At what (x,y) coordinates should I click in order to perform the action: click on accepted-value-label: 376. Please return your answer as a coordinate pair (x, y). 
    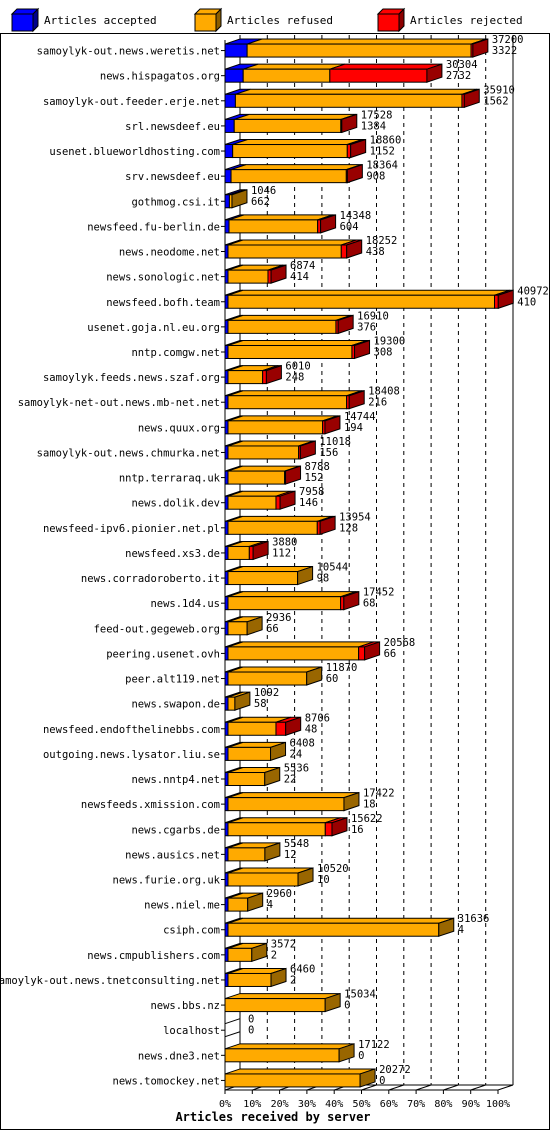
    Looking at the image, I should click on (366, 327).